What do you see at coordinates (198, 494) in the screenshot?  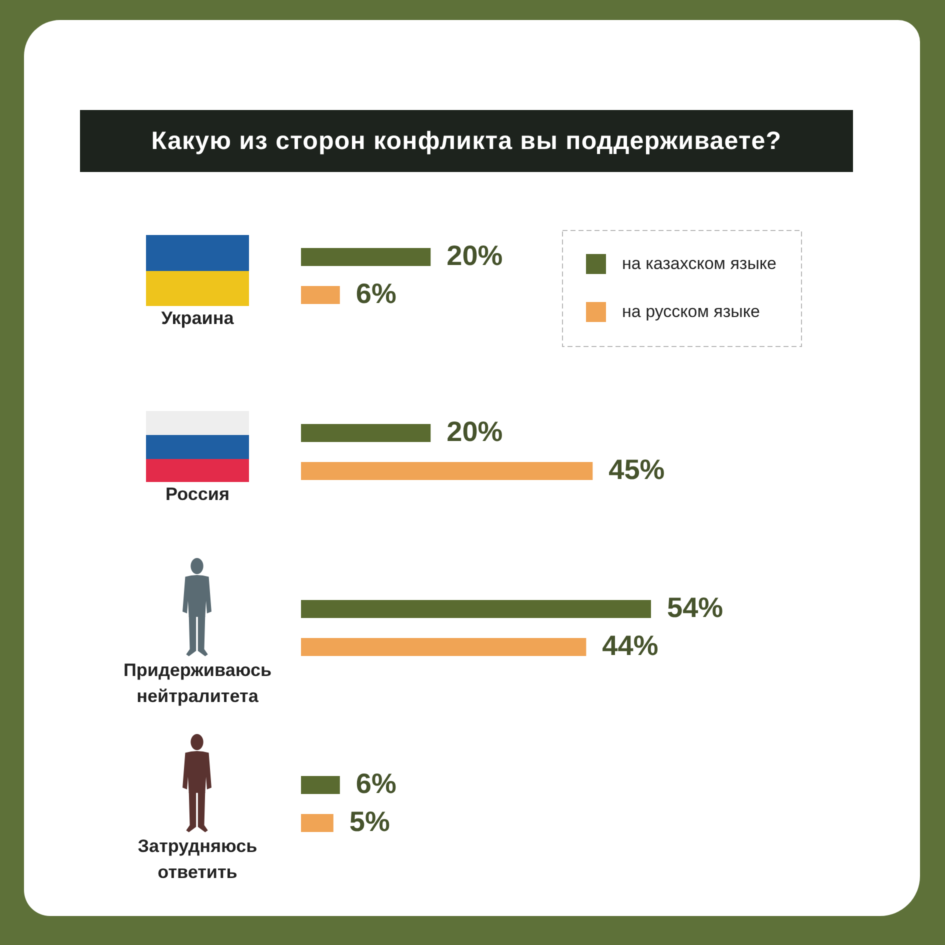 I see `y-tick-label: Россия` at bounding box center [198, 494].